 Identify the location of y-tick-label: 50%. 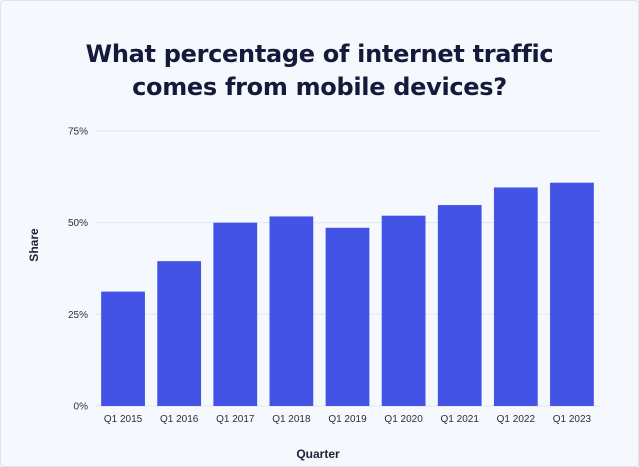
(78, 223).